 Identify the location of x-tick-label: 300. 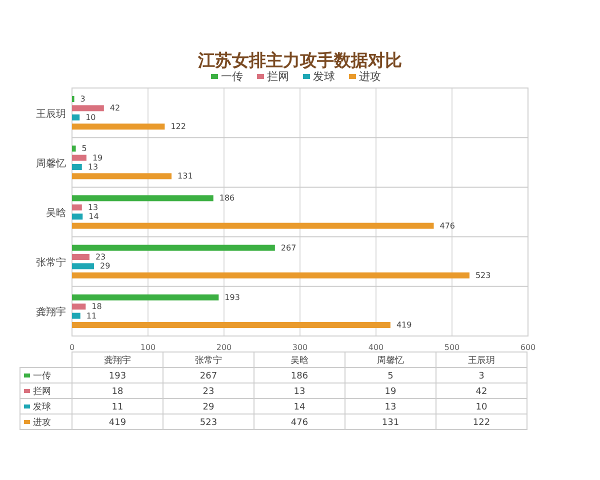
(300, 347).